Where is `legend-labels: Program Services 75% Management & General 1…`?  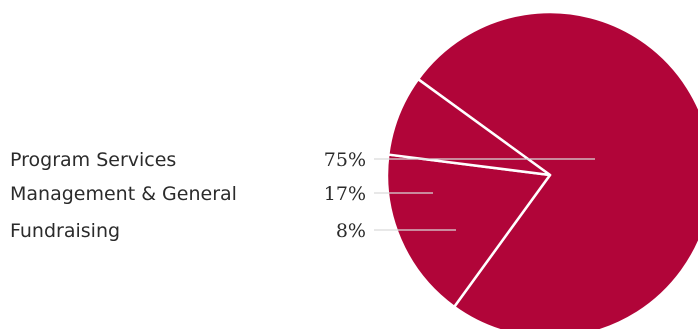
legend-labels: Program Services 75% Management & General 1… is located at coordinates (188, 195).